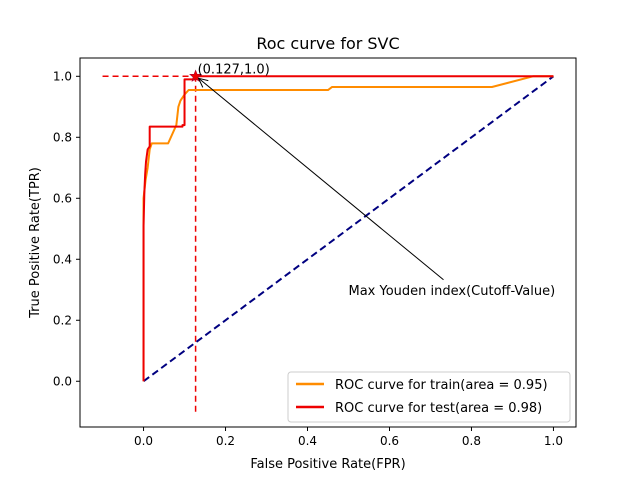 The width and height of the screenshot is (640, 480). What do you see at coordinates (62, 76) in the screenshot?
I see `y-tick-label: 1.0` at bounding box center [62, 76].